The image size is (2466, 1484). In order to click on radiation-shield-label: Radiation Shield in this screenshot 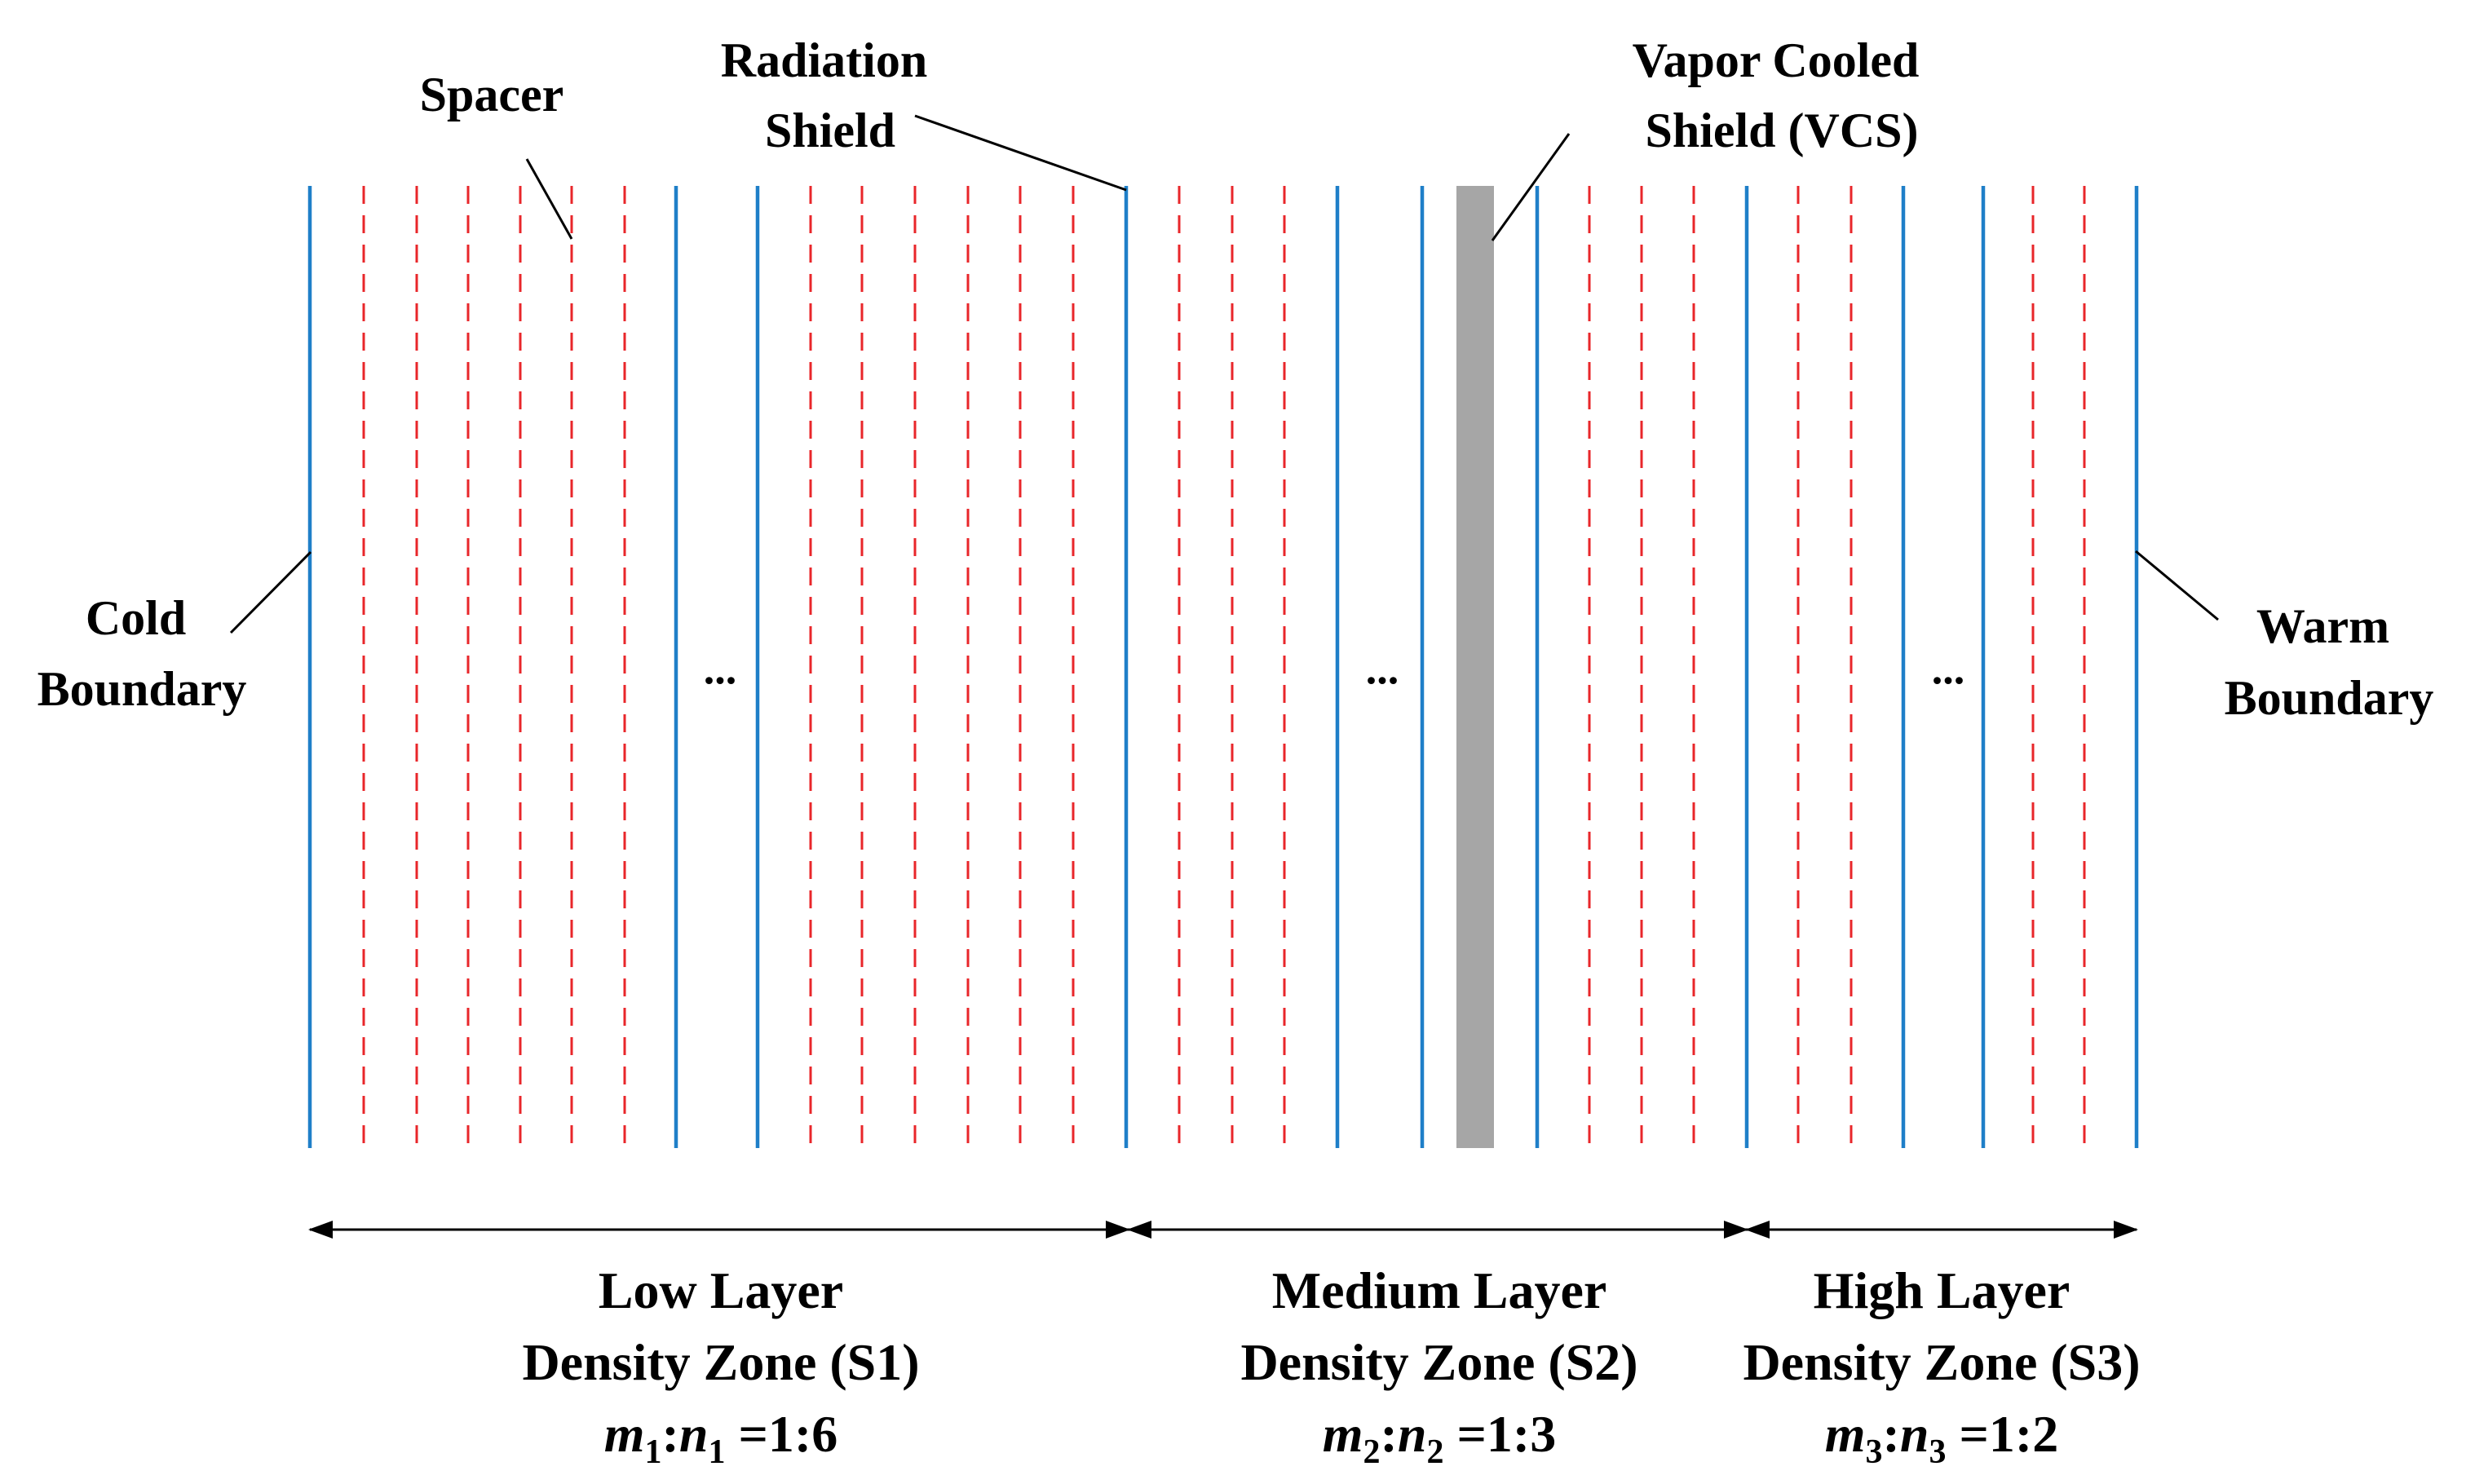, I will do `click(830, 95)`.